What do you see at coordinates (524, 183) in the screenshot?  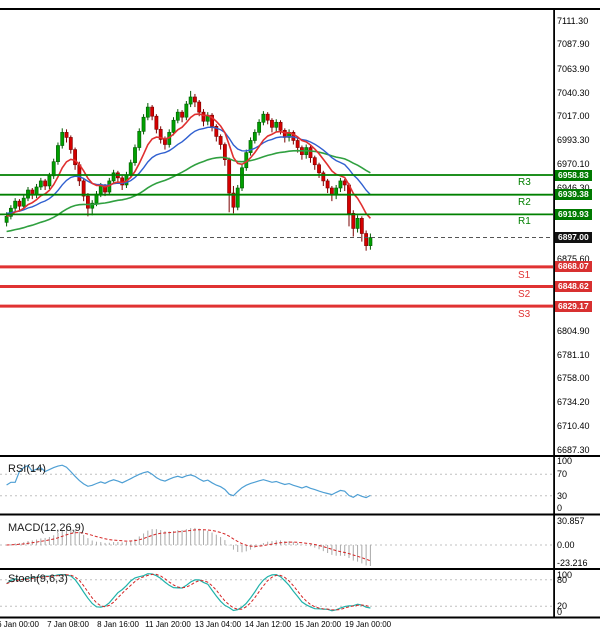 I see `resistance-label: R3` at bounding box center [524, 183].